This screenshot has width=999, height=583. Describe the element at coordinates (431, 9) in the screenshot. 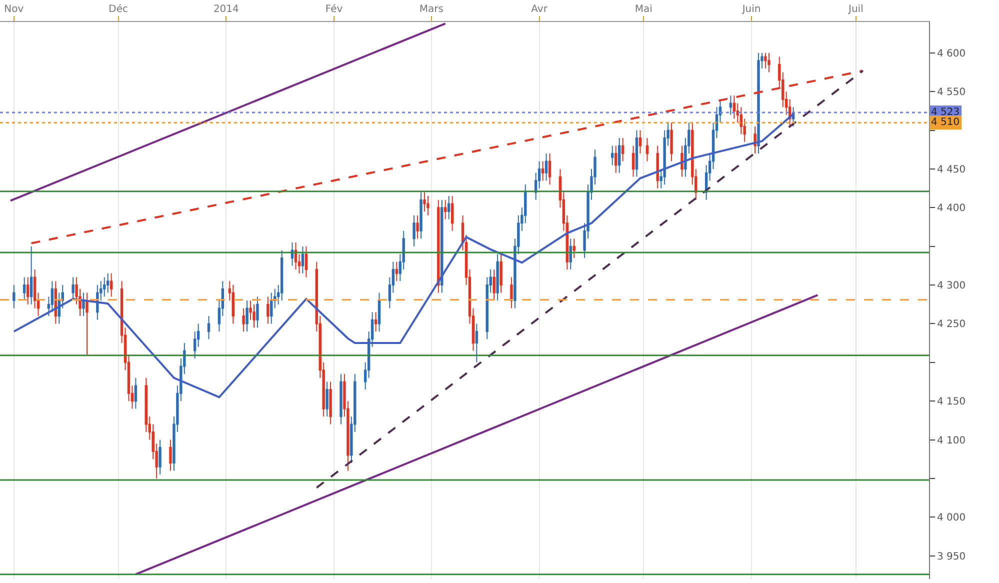

I see `x-tick-label: Mars` at that location.